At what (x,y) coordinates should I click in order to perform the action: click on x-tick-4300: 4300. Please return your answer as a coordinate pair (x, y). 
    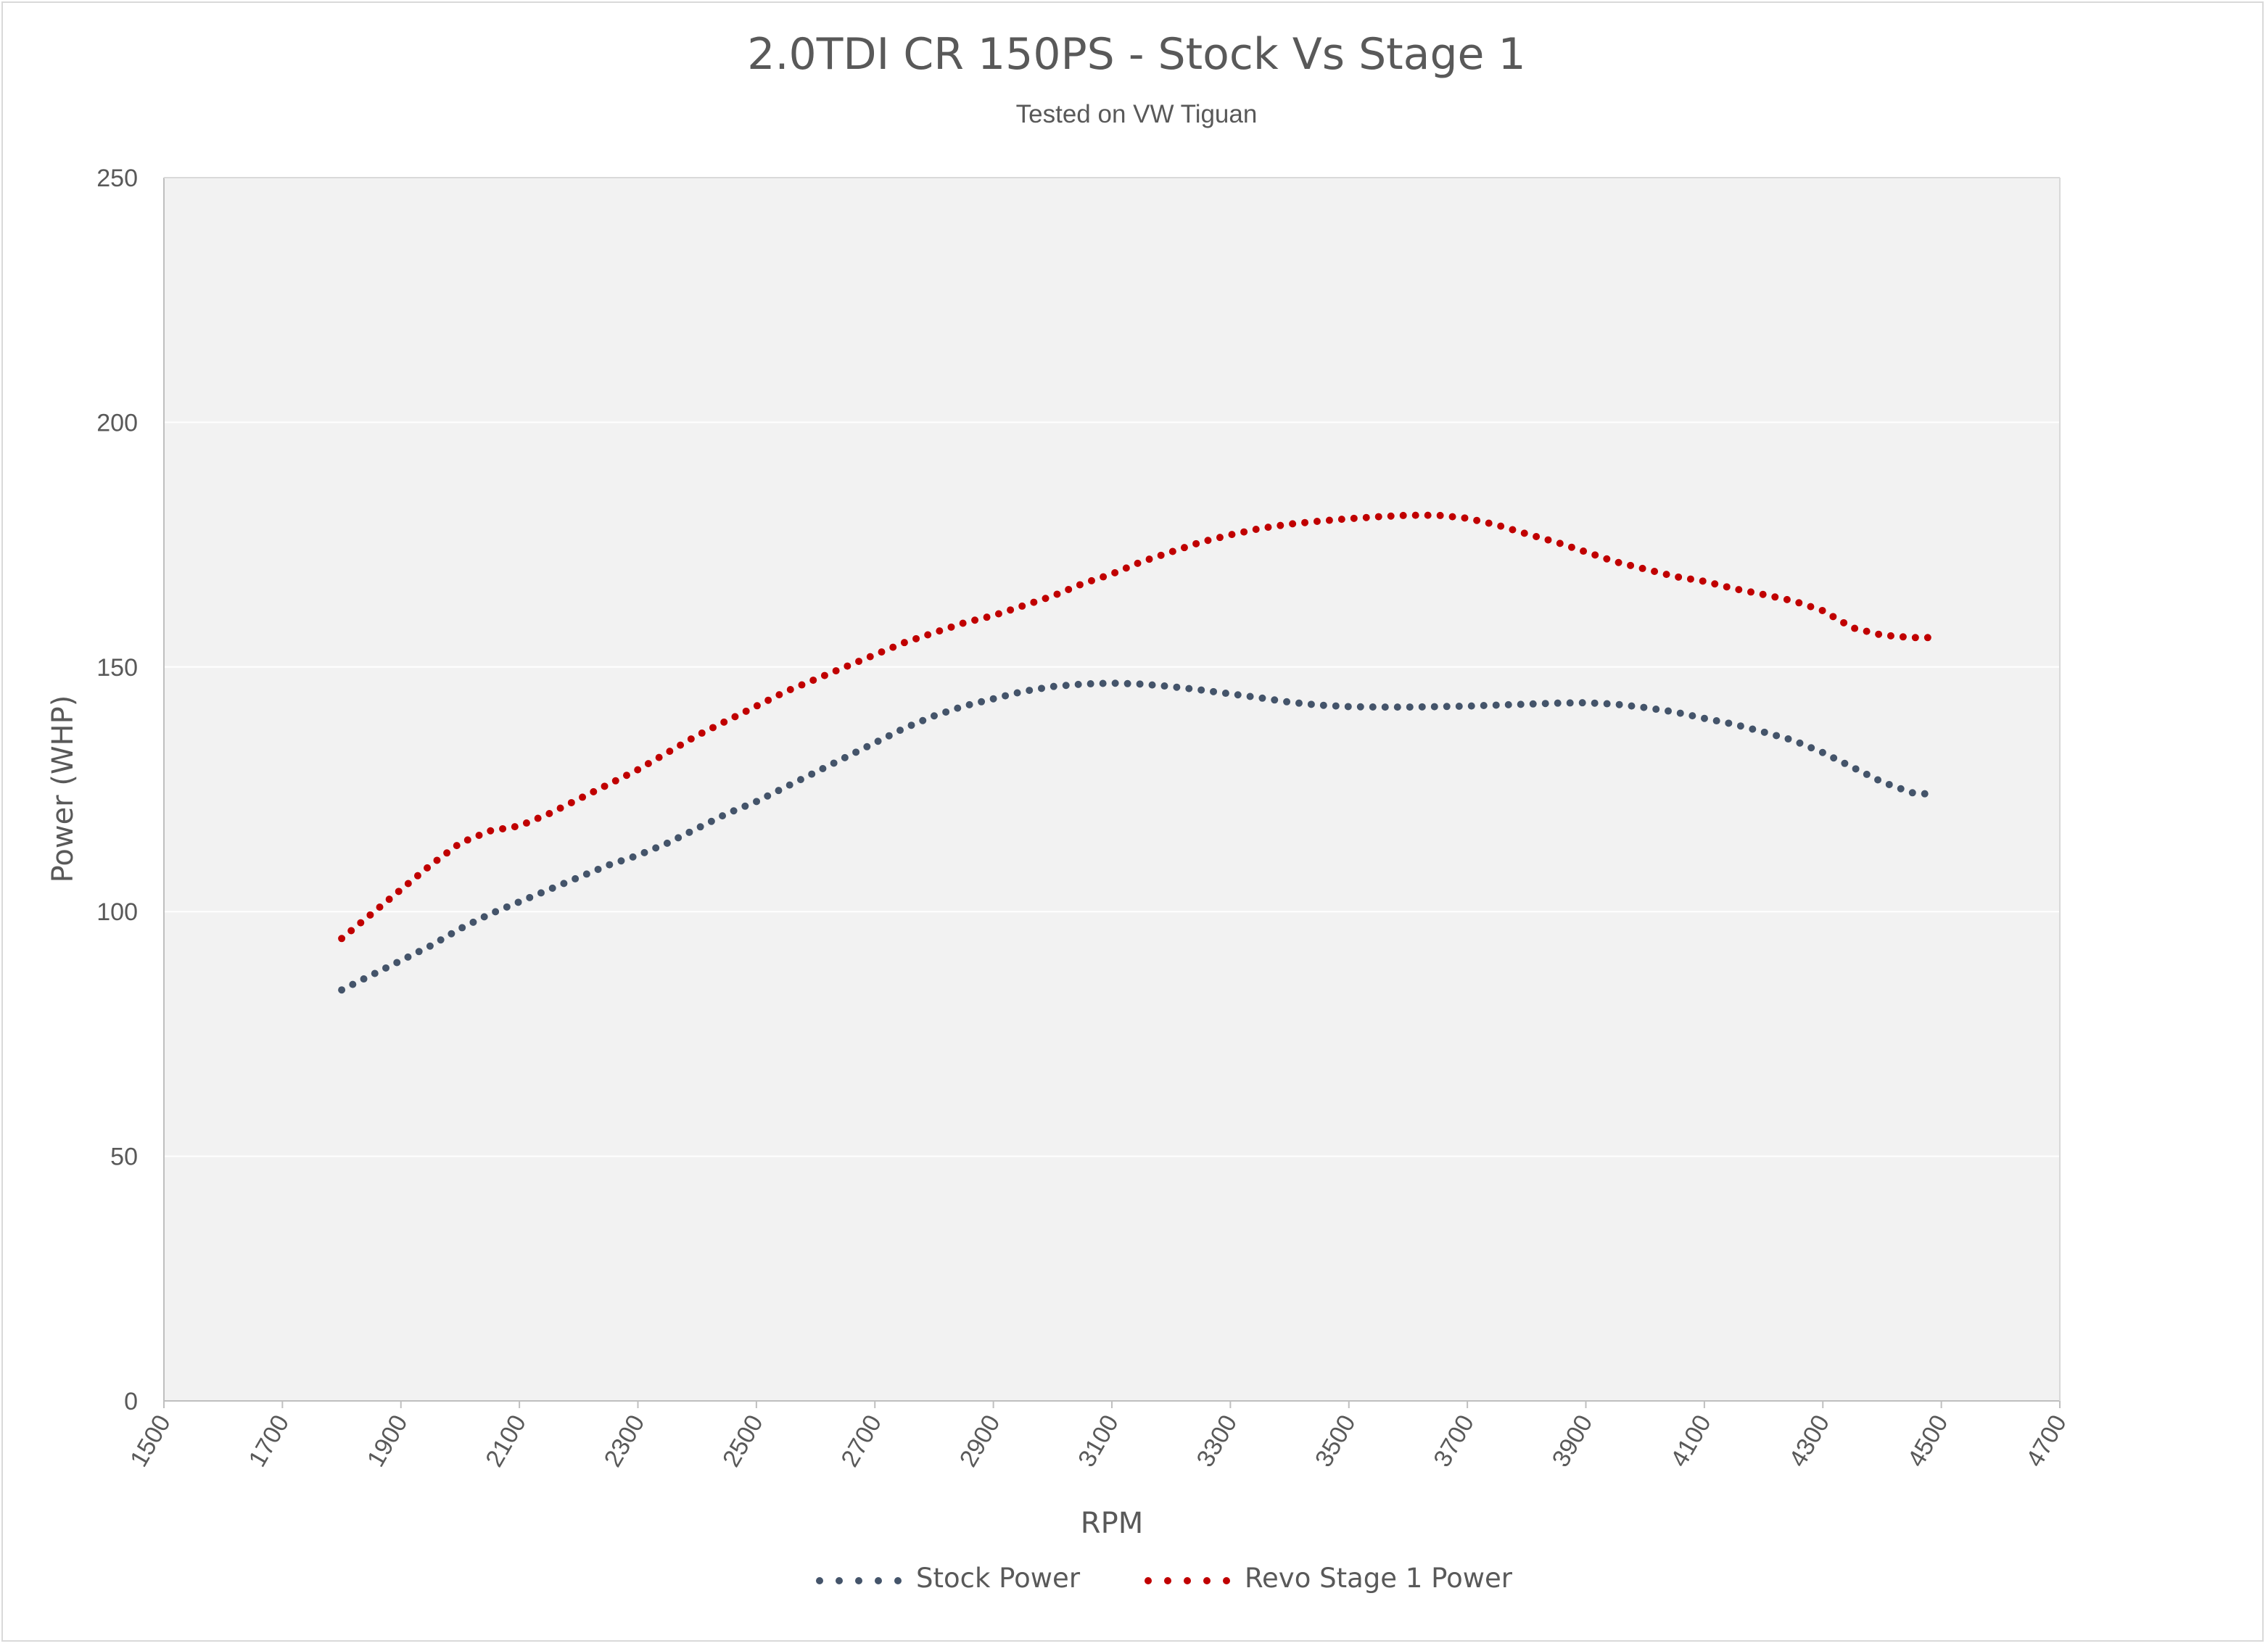
    Looking at the image, I should click on (1809, 1441).